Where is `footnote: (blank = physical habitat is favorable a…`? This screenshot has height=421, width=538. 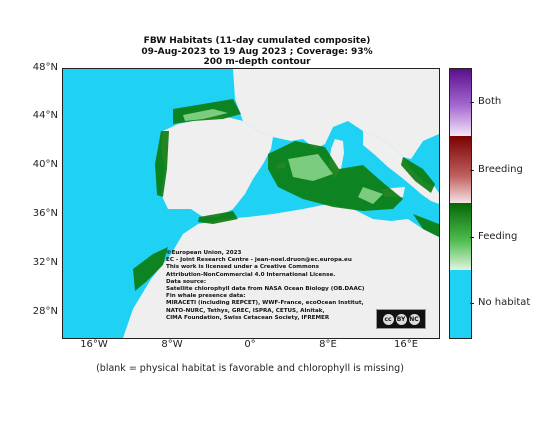
footnote: (blank = physical habitat is favorable a… is located at coordinates (250, 368).